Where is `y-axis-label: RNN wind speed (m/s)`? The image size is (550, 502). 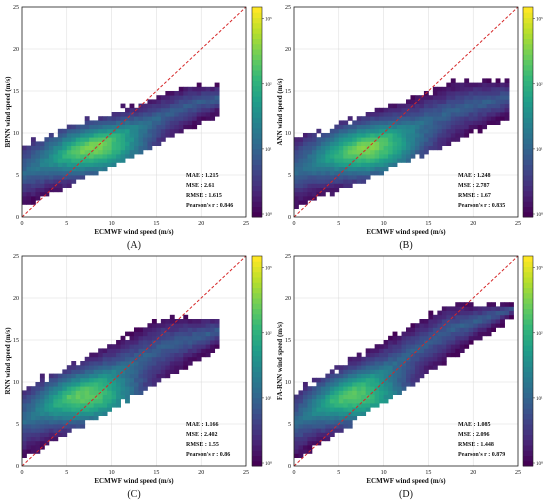
y-axis-label: RNN wind speed (m/s) is located at coordinates (8, 361).